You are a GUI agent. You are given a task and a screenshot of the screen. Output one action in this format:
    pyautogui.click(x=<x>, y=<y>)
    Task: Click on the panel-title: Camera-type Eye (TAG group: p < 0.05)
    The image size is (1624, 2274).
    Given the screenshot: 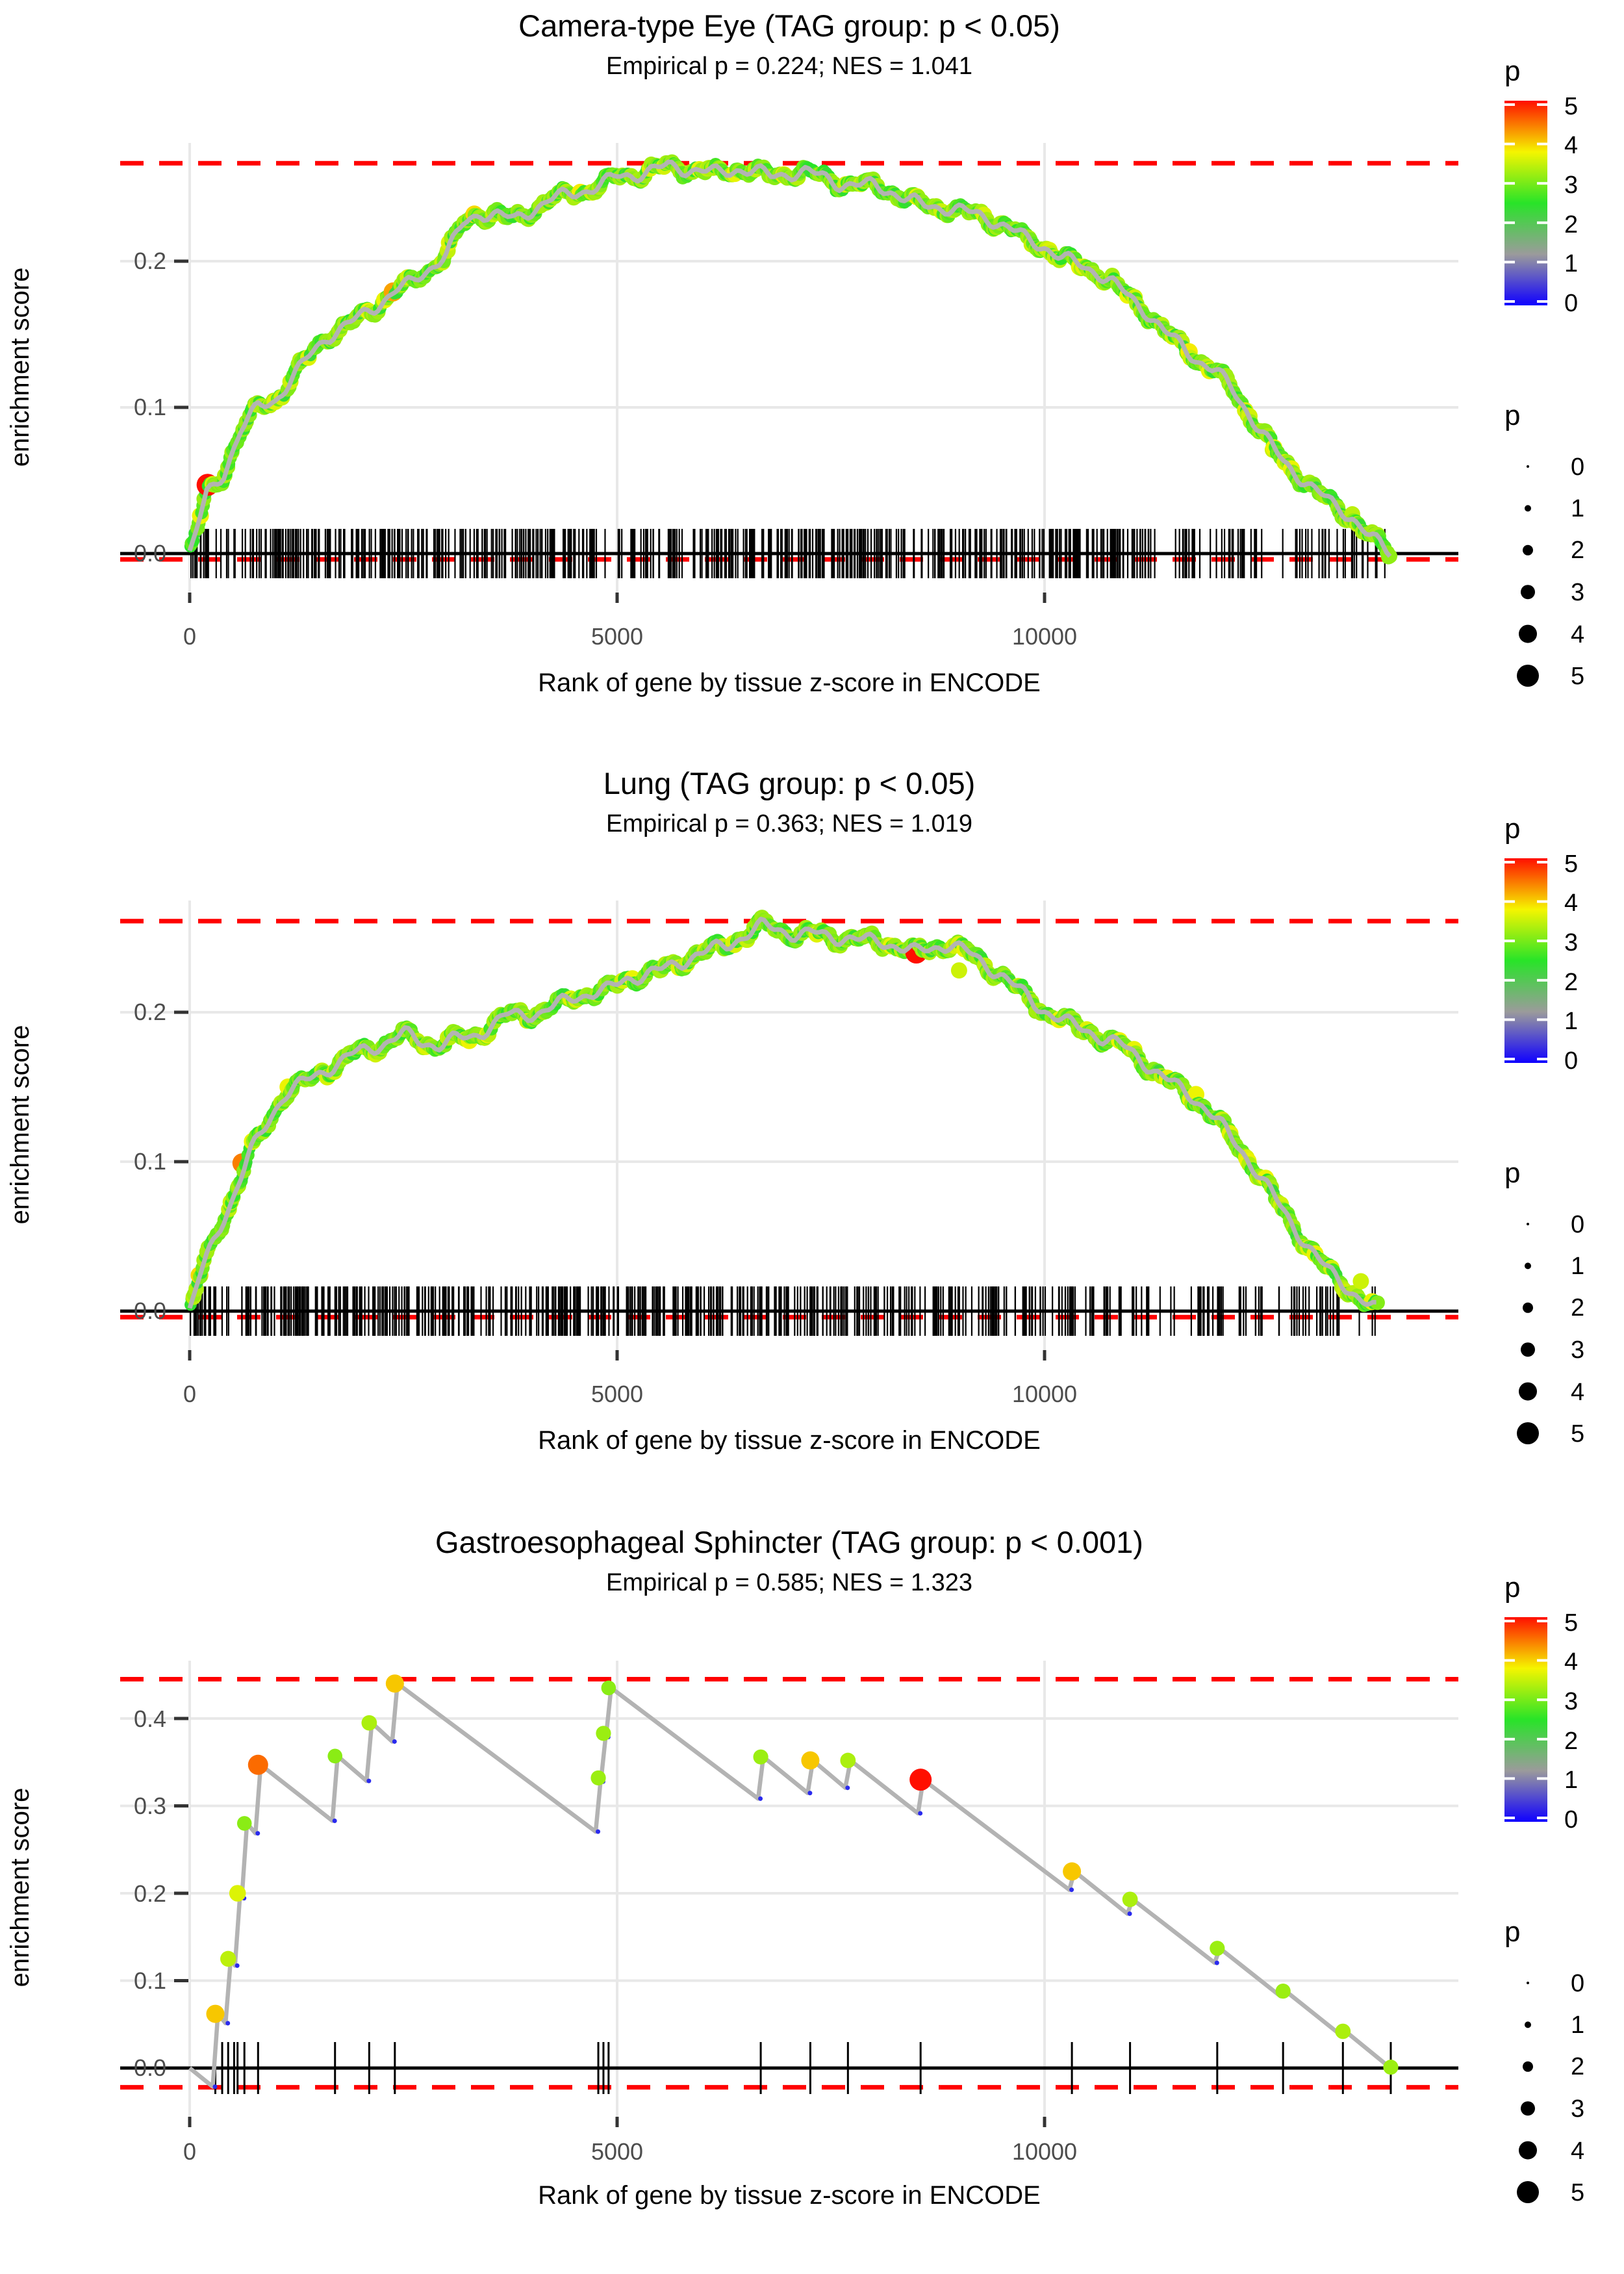 What is the action you would take?
    pyautogui.click(x=789, y=25)
    